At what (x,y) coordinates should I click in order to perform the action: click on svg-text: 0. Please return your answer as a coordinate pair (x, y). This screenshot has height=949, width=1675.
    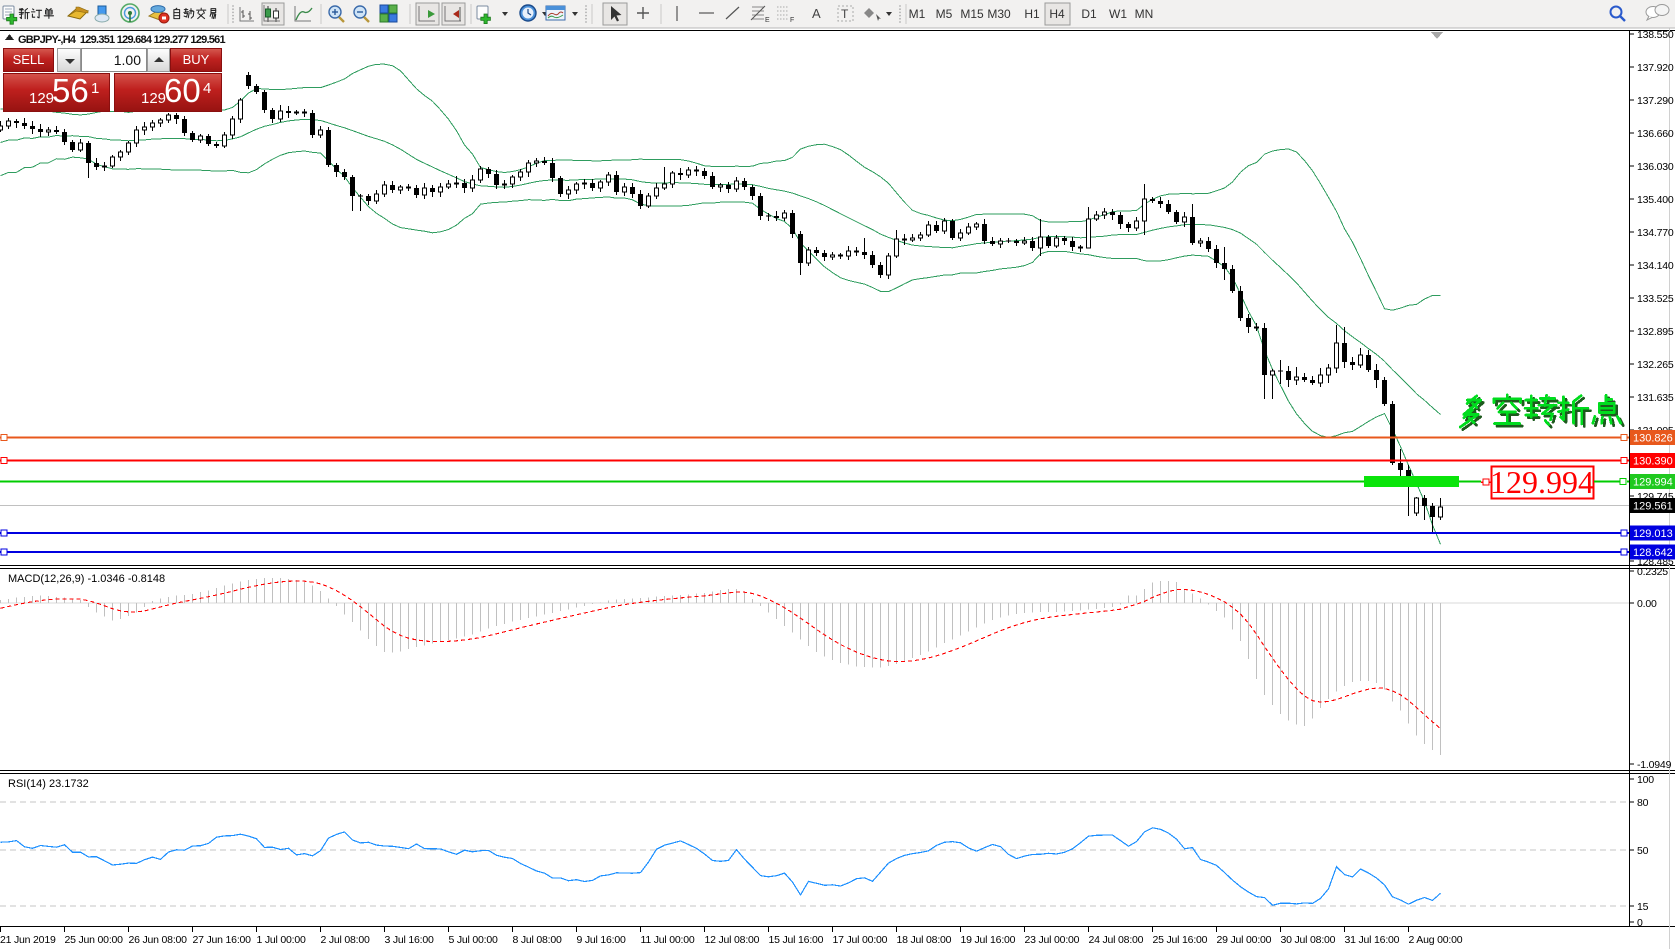
    Looking at the image, I should click on (1640, 923).